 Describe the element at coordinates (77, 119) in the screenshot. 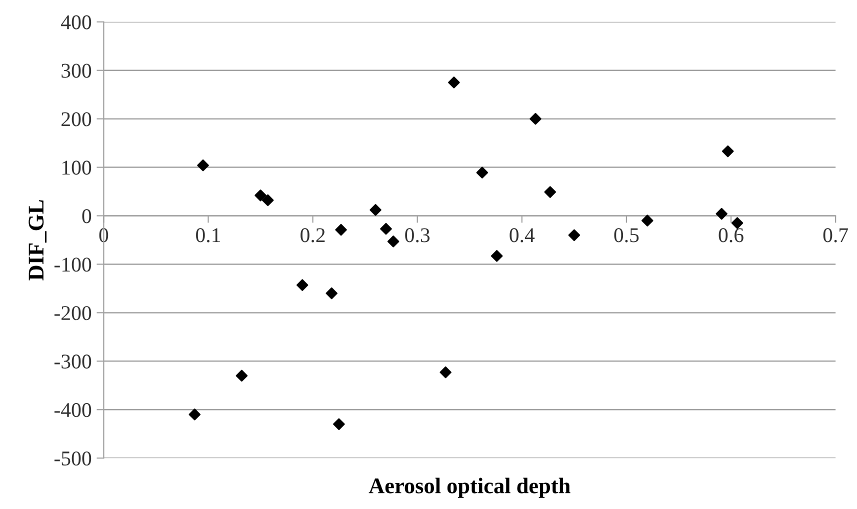

I see `y-tick-label: 200` at that location.